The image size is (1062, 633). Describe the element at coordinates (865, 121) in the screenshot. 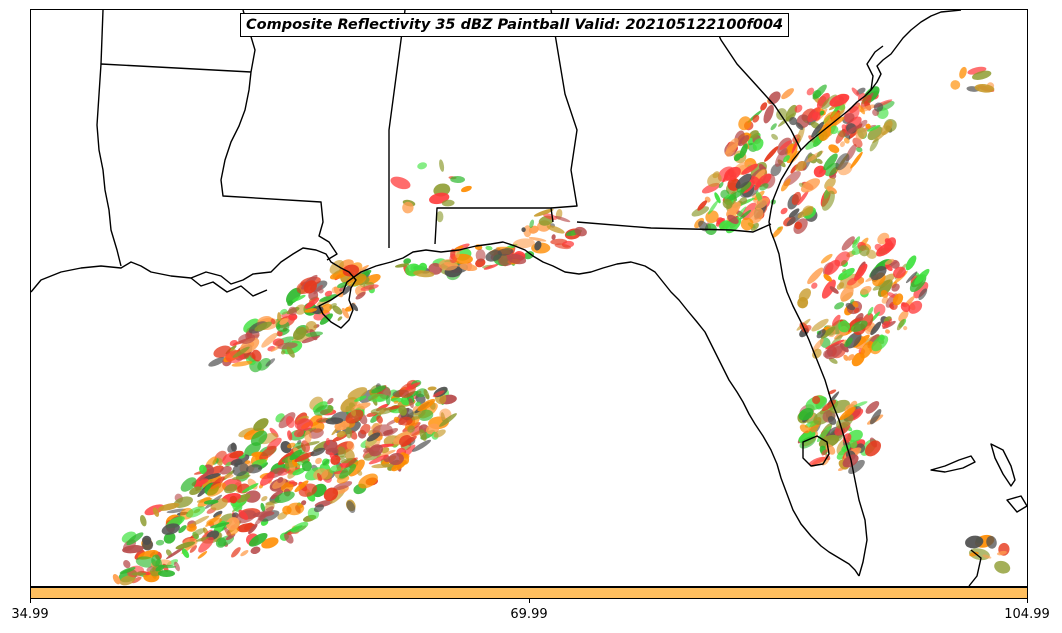

I see `coastline-atlantic-southeast` at that location.